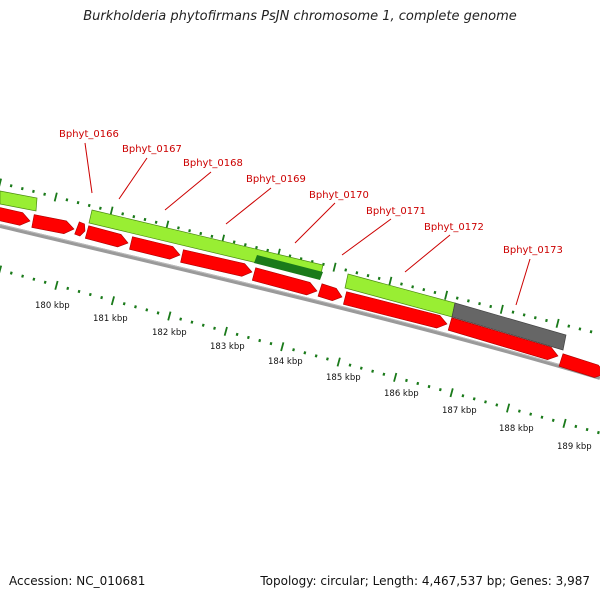 The width and height of the screenshot is (600, 600). What do you see at coordinates (516, 429) in the screenshot?
I see `scale-label: 188 kbp` at bounding box center [516, 429].